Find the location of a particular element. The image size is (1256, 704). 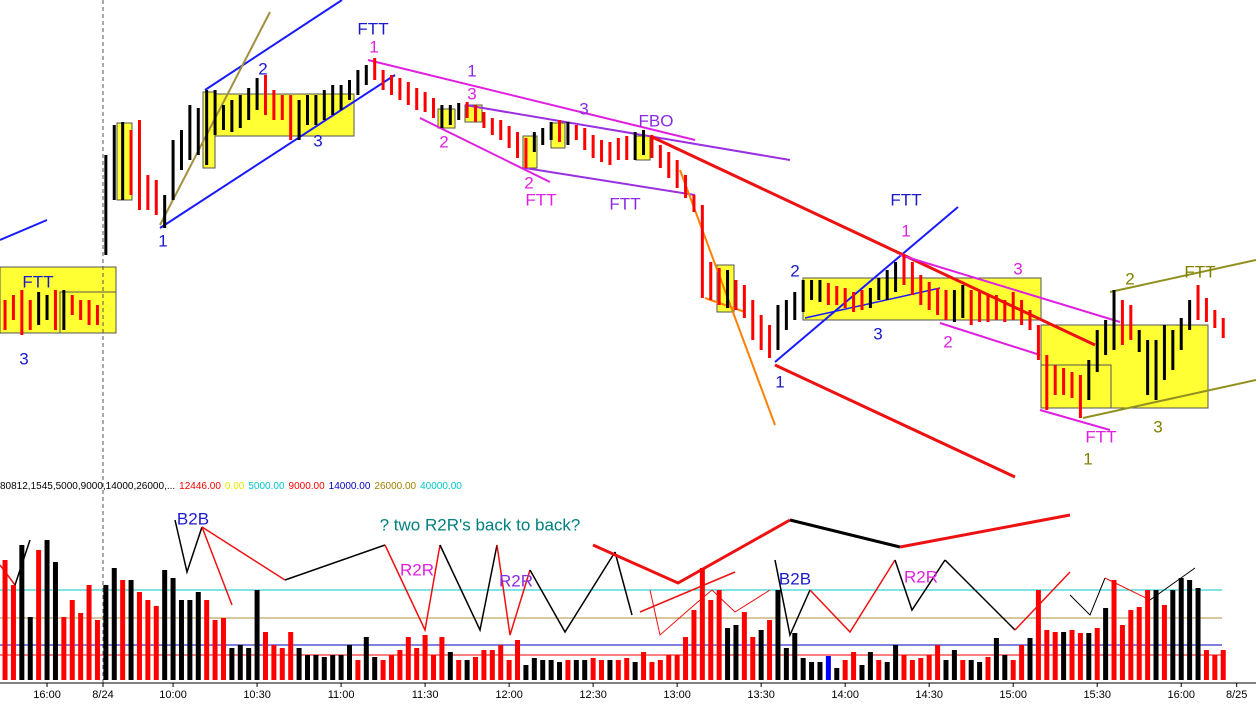

header-value: 0.00 is located at coordinates (235, 486).